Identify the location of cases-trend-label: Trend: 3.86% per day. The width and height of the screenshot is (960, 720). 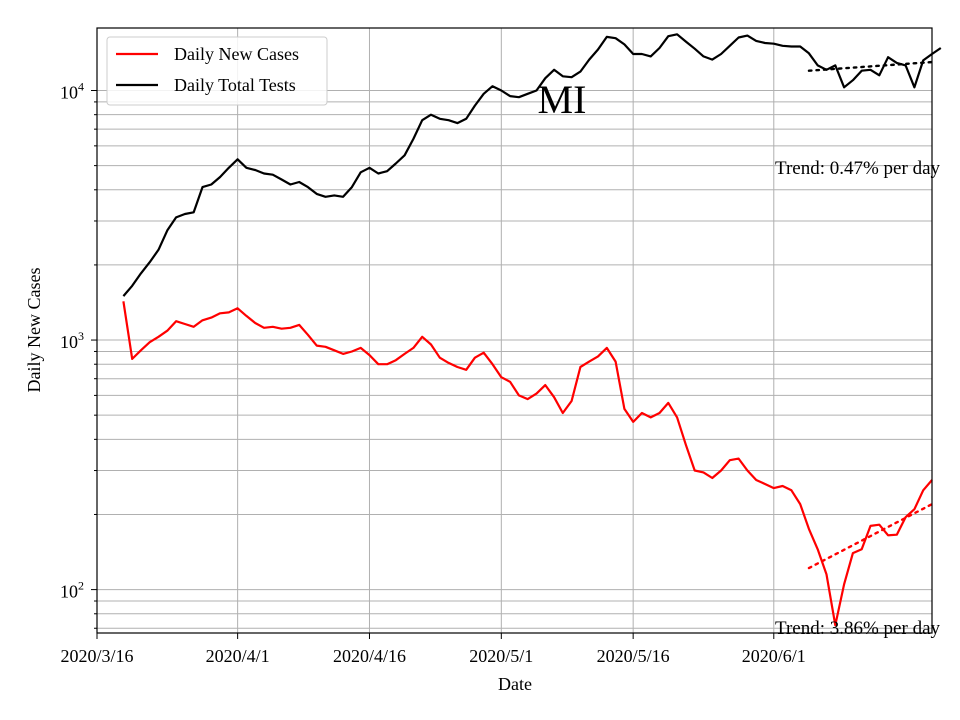
(857, 628).